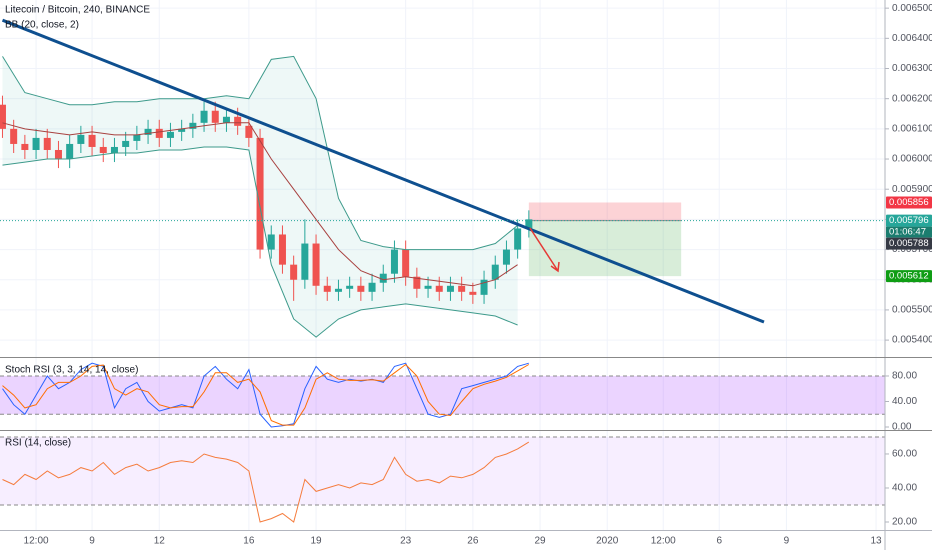 The image size is (932, 550). What do you see at coordinates (605, 211) in the screenshot?
I see `stop-zone` at bounding box center [605, 211].